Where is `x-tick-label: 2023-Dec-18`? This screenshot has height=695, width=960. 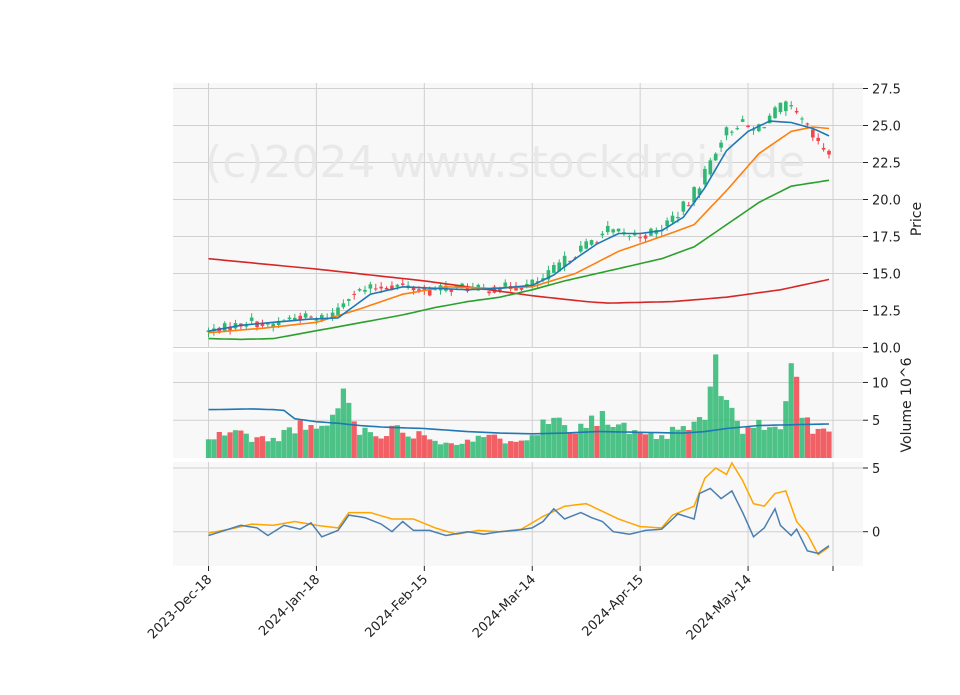
x-tick-label: 2023-Dec-18 is located at coordinates (180, 607).